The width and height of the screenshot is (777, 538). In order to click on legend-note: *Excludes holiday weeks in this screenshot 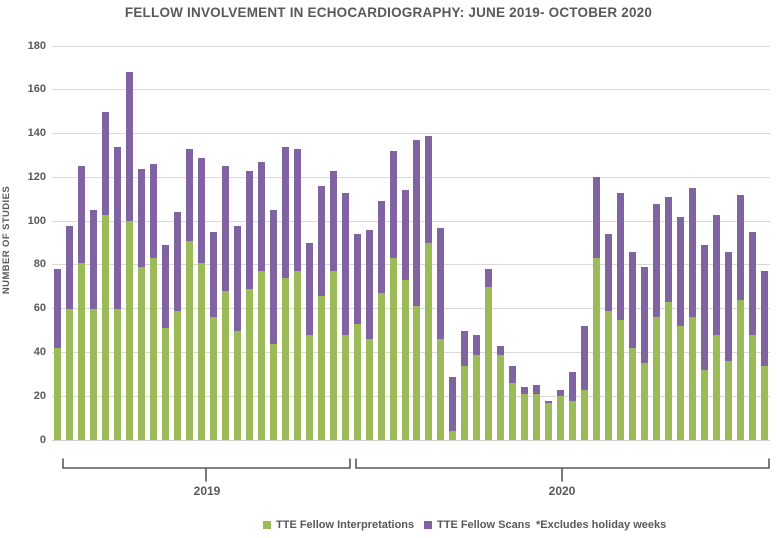, I will do `click(601, 525)`.